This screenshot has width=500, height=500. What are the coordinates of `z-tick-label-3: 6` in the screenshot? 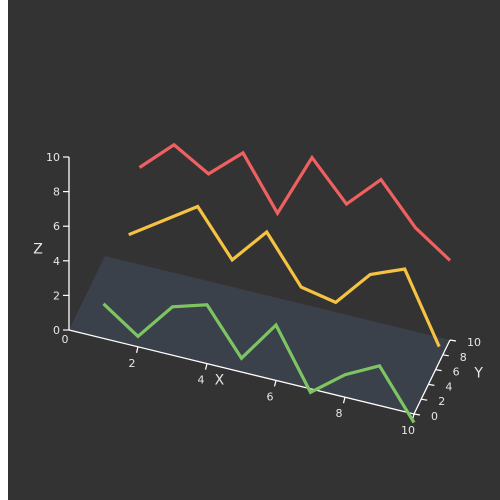 It's located at (56, 226).